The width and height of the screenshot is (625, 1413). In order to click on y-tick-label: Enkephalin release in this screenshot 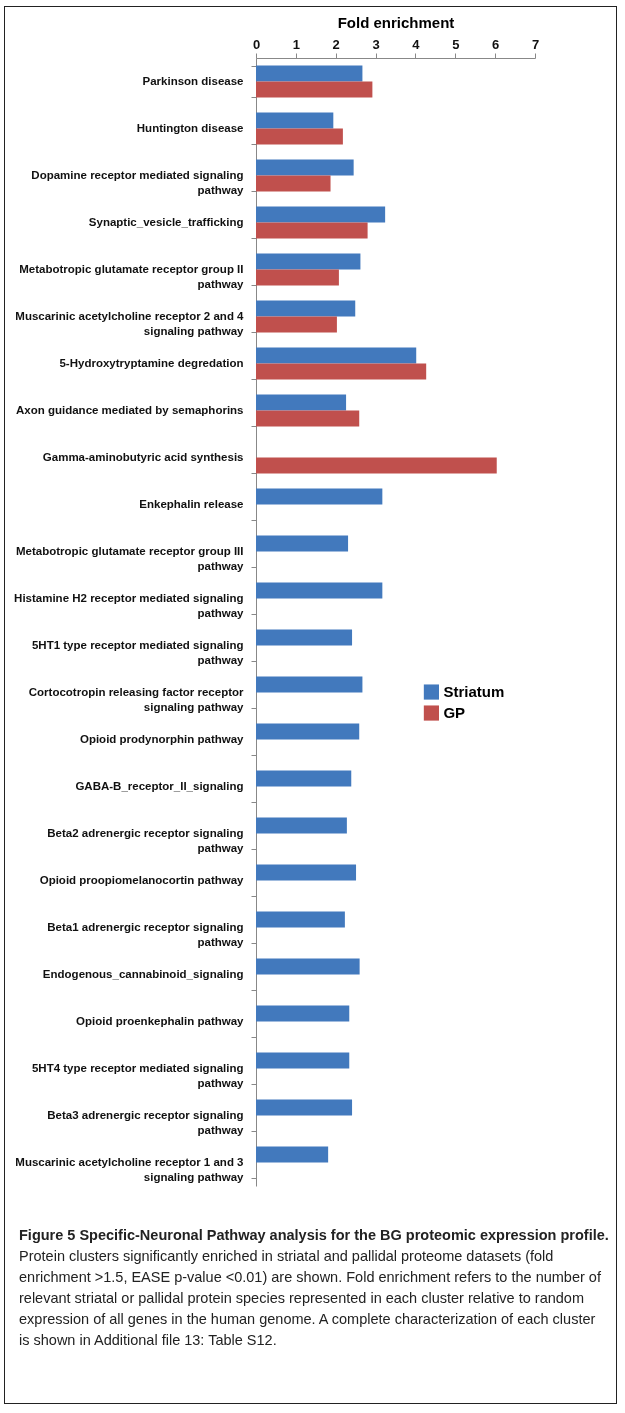, I will do `click(191, 504)`.